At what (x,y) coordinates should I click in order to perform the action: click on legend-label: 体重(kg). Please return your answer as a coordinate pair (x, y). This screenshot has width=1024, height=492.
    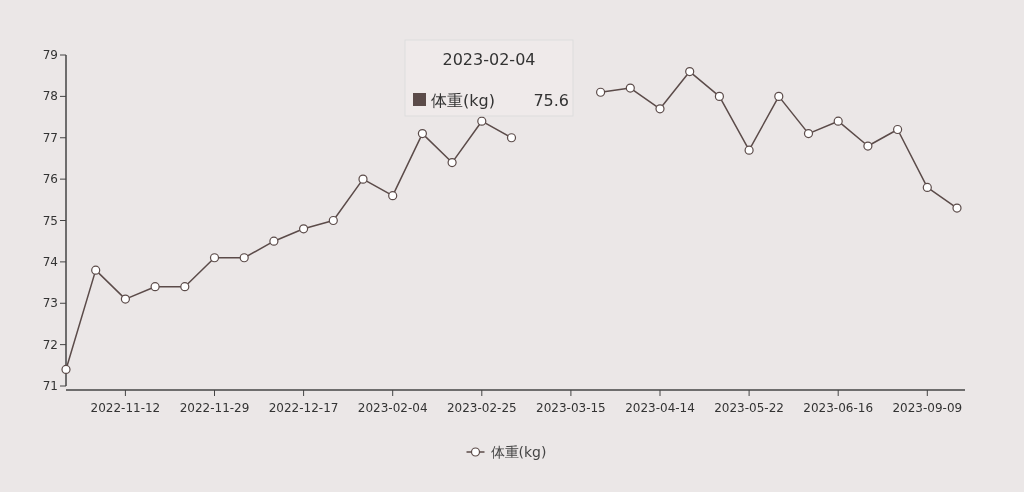
    Looking at the image, I should click on (518, 452).